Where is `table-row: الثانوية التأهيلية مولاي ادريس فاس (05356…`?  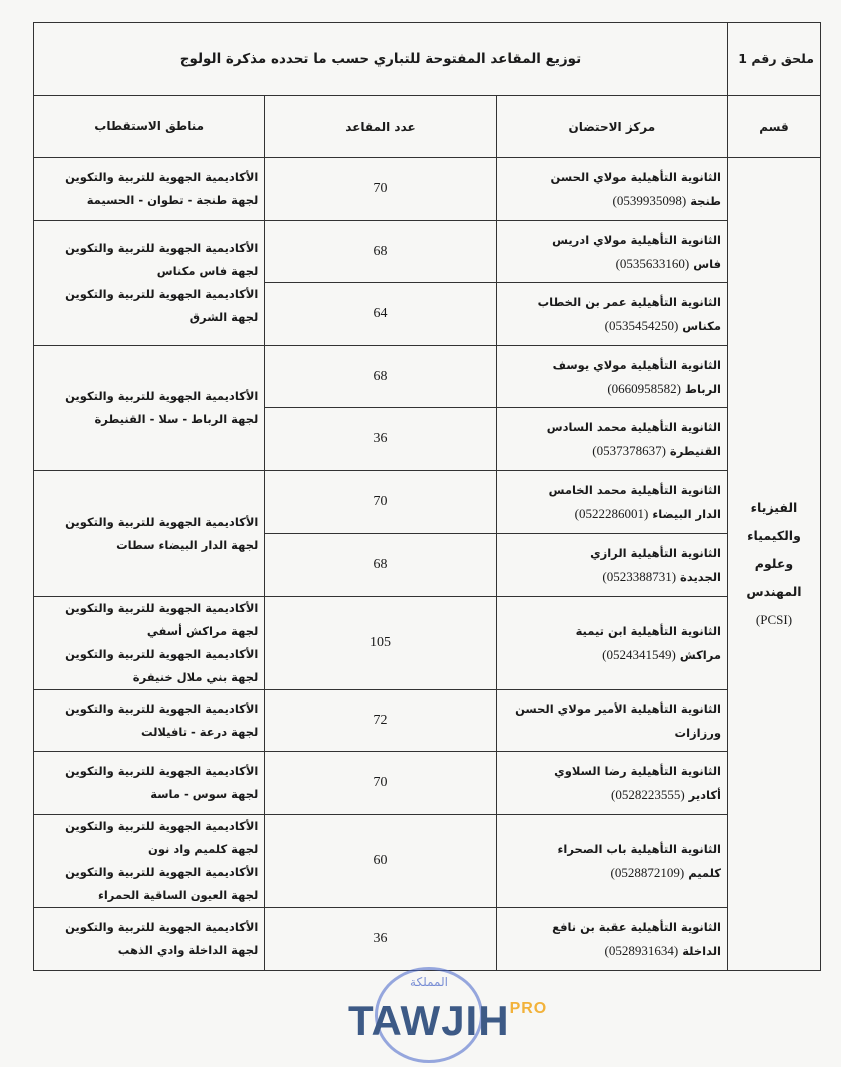 table-row: الثانوية التأهيلية مولاي ادريس فاس (05356… is located at coordinates (426, 283).